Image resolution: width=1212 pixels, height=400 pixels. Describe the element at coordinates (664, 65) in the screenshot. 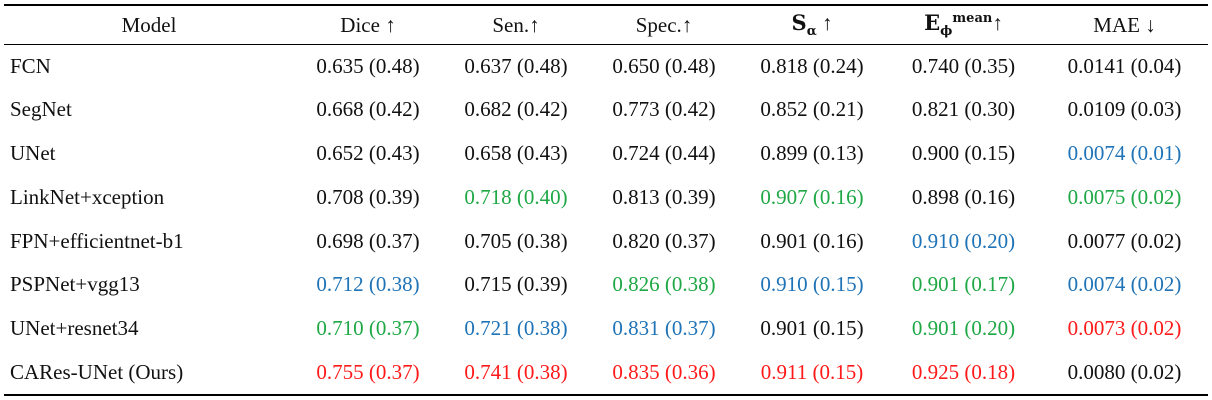

I see `spec-cell: 0.650 (0.48)` at that location.